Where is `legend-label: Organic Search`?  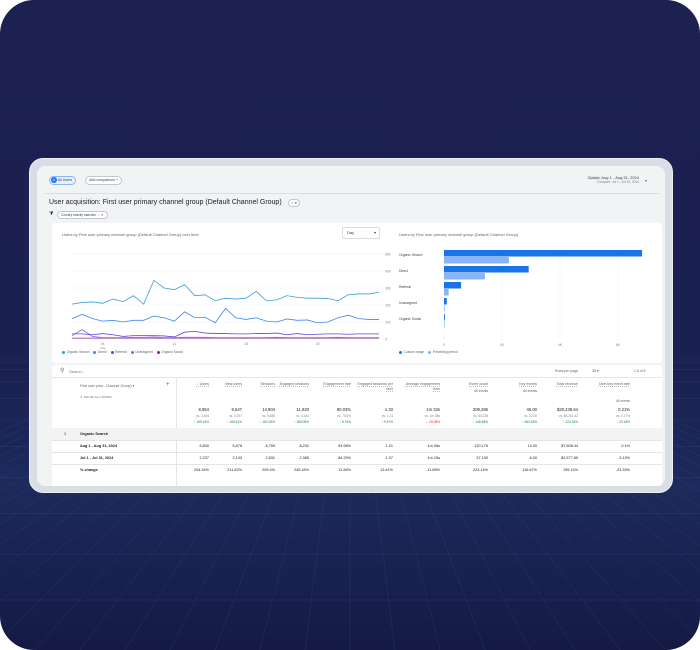
legend-label: Organic Search is located at coordinates (78, 352).